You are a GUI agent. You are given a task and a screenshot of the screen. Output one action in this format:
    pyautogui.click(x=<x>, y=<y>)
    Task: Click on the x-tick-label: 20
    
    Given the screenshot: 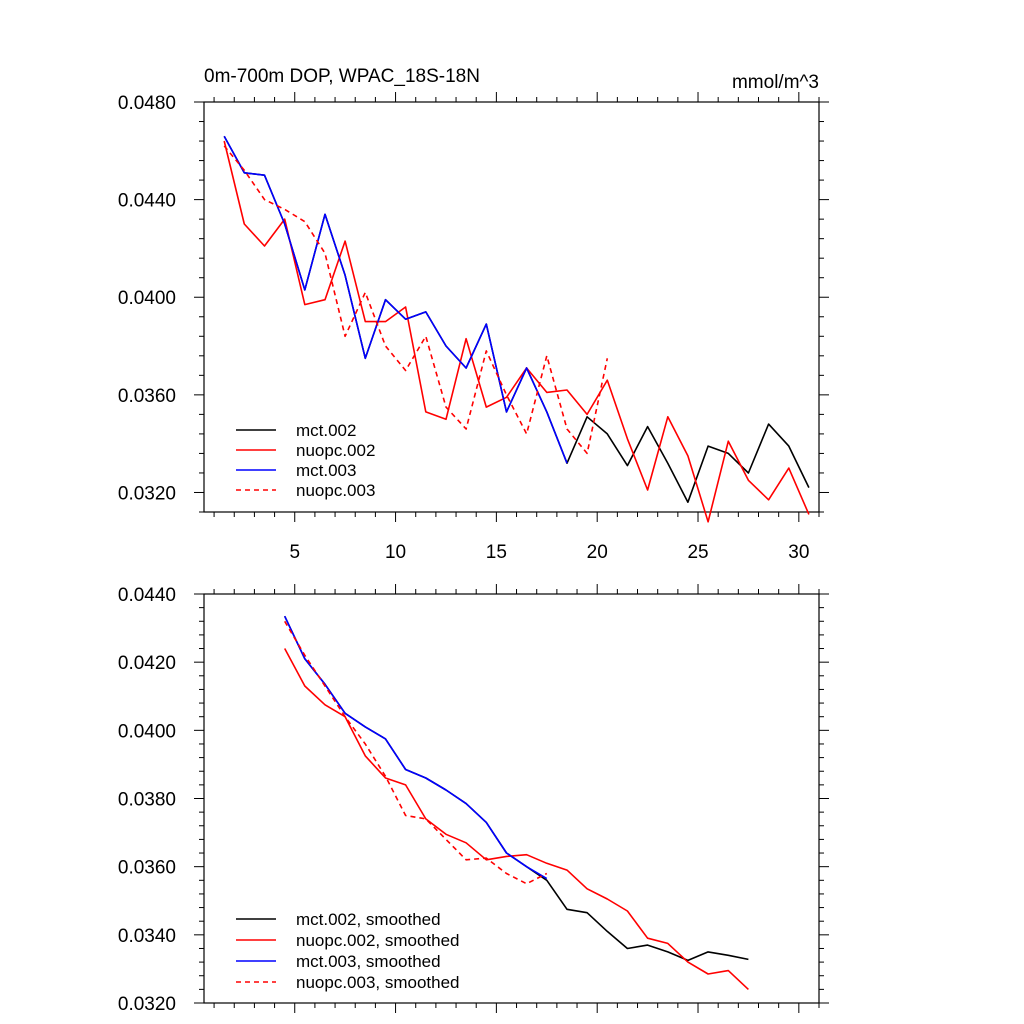 What is the action you would take?
    pyautogui.click(x=597, y=552)
    